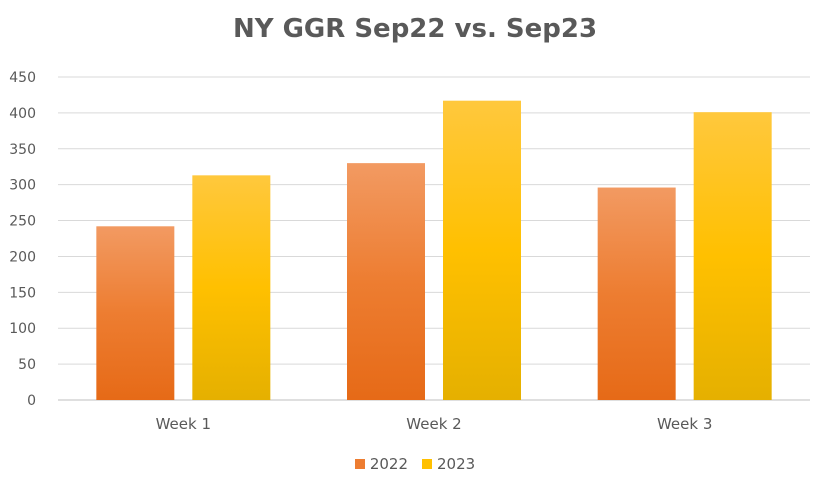 This screenshot has height=488, width=830. What do you see at coordinates (415, 464) in the screenshot?
I see `legend: 2022 2023` at bounding box center [415, 464].